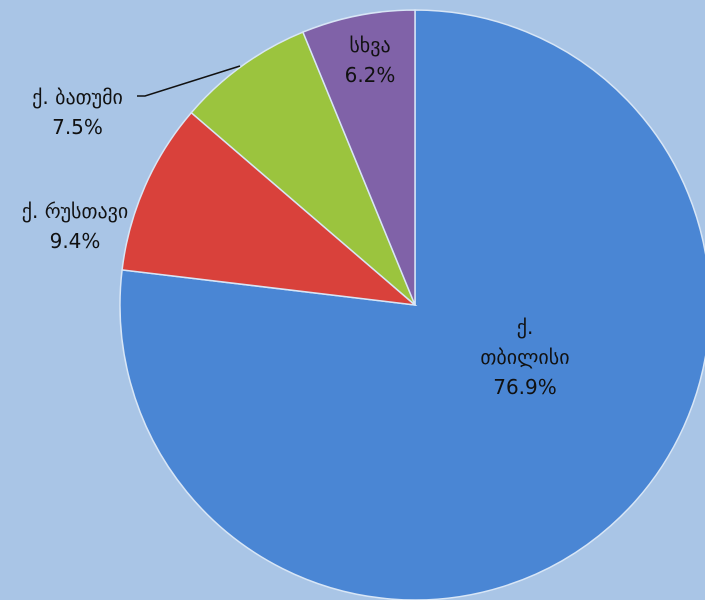 The image size is (705, 600). I want to click on category-label: ქ. ბათუმი, so click(77, 97).